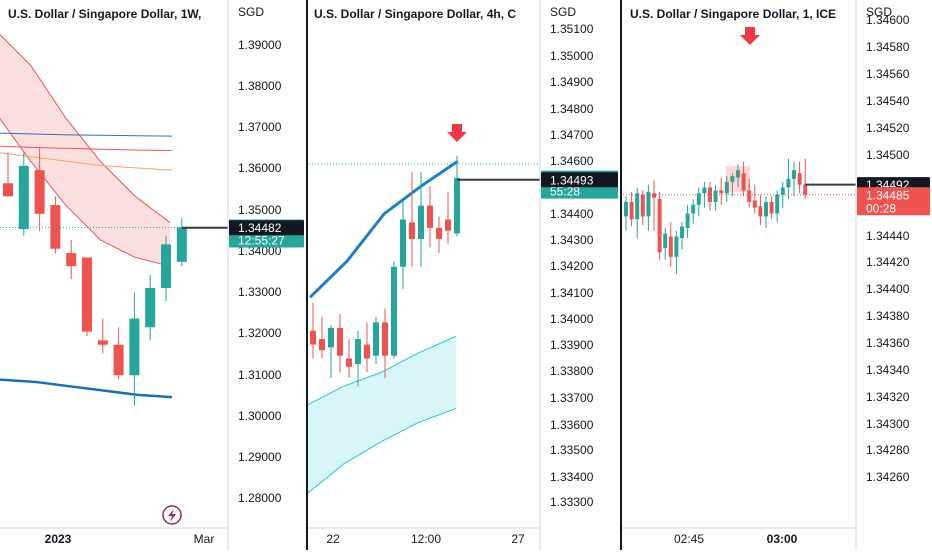 The height and width of the screenshot is (555, 932). Describe the element at coordinates (333, 539) in the screenshot. I see `x-tick-label: 22` at that location.